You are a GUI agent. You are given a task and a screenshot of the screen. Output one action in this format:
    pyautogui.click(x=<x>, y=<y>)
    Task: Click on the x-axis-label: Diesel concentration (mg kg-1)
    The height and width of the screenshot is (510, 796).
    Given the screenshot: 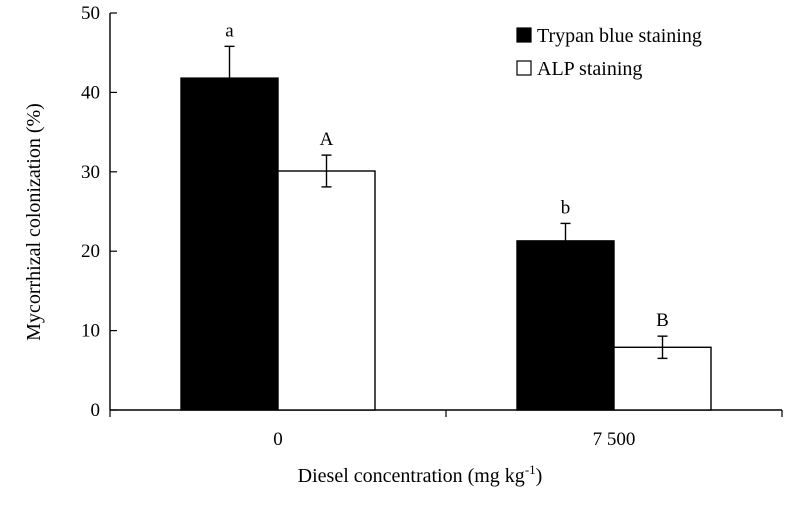 What is the action you would take?
    pyautogui.click(x=420, y=474)
    